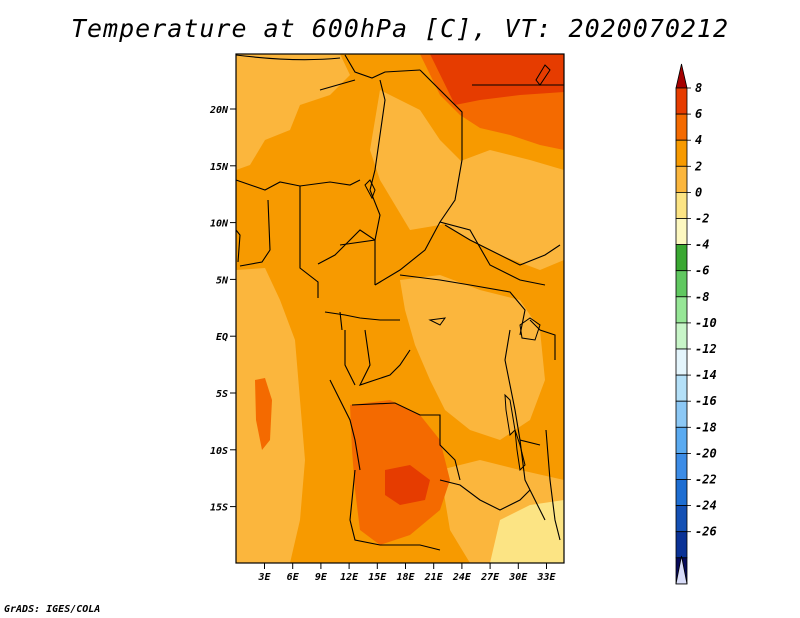 The height and width of the screenshot is (618, 800). I want to click on colorbar-label: 8, so click(698, 88).